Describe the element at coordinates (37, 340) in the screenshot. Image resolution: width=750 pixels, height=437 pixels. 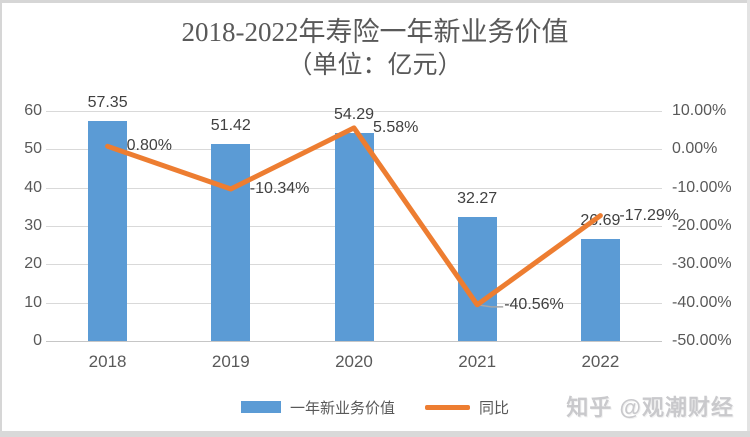
I see `left-axis-tick-label: 0` at that location.